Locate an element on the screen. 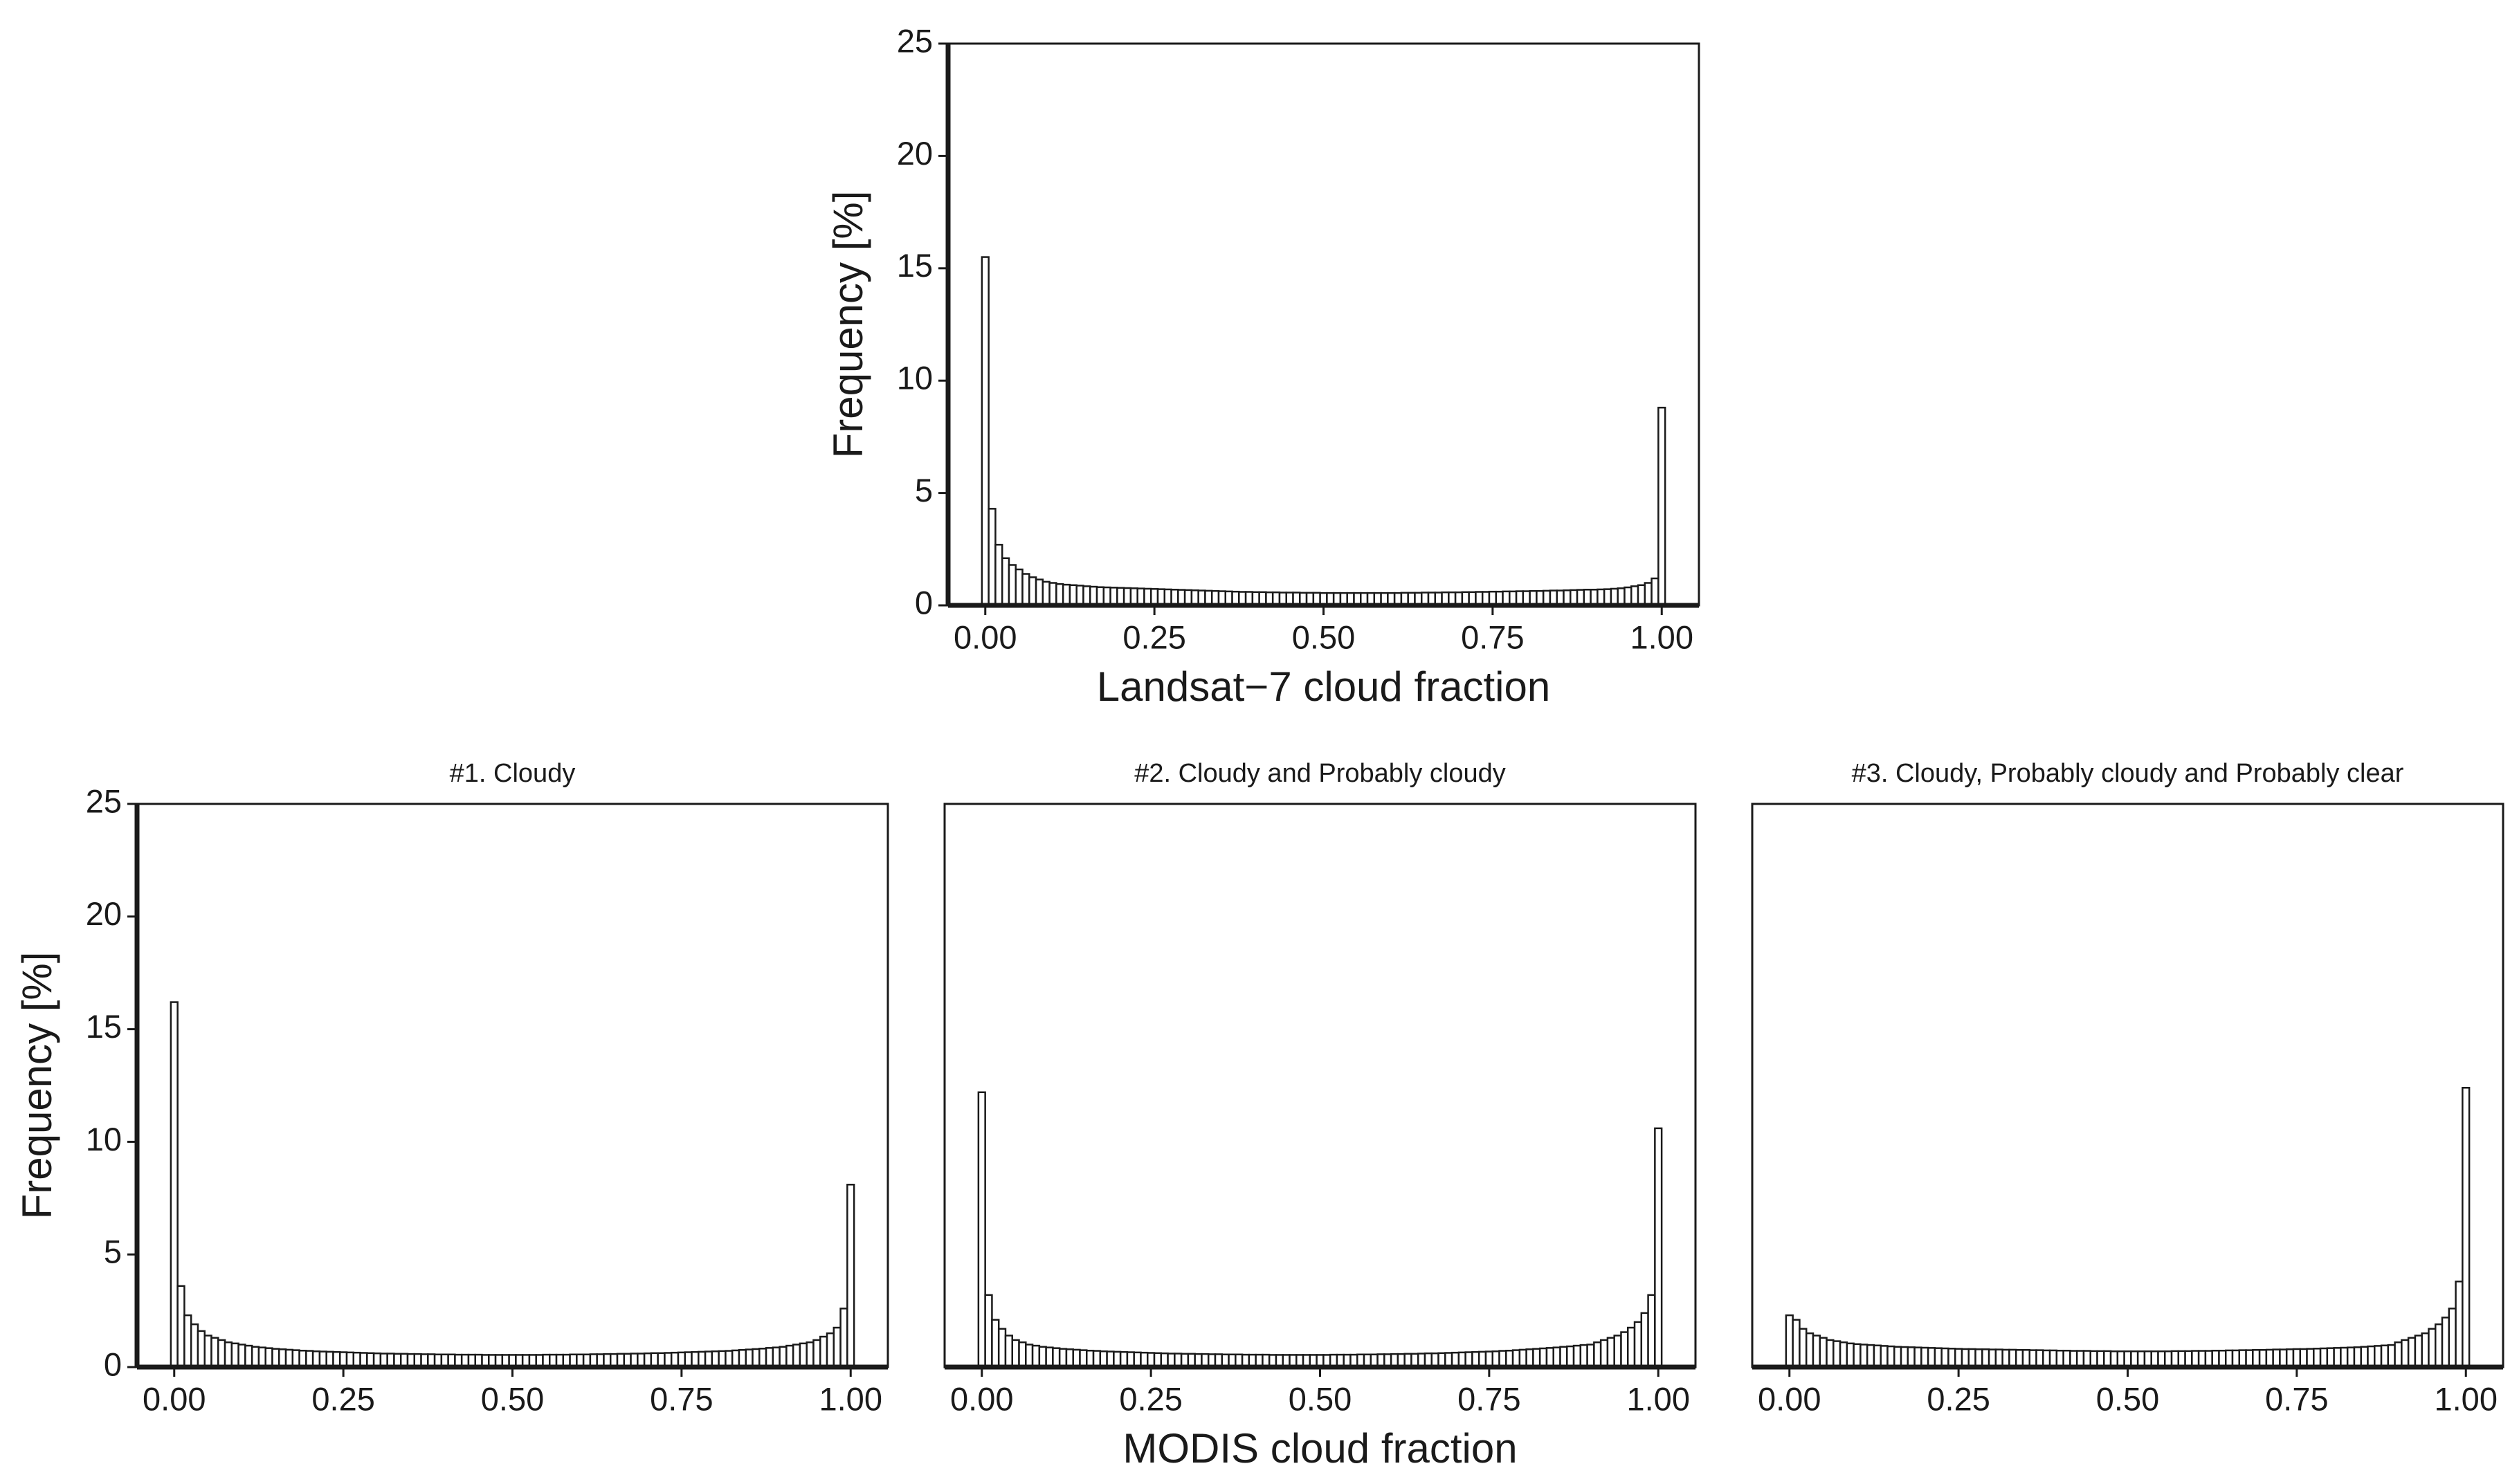  y-axis-label: Frequency [%] is located at coordinates (37, 1086).